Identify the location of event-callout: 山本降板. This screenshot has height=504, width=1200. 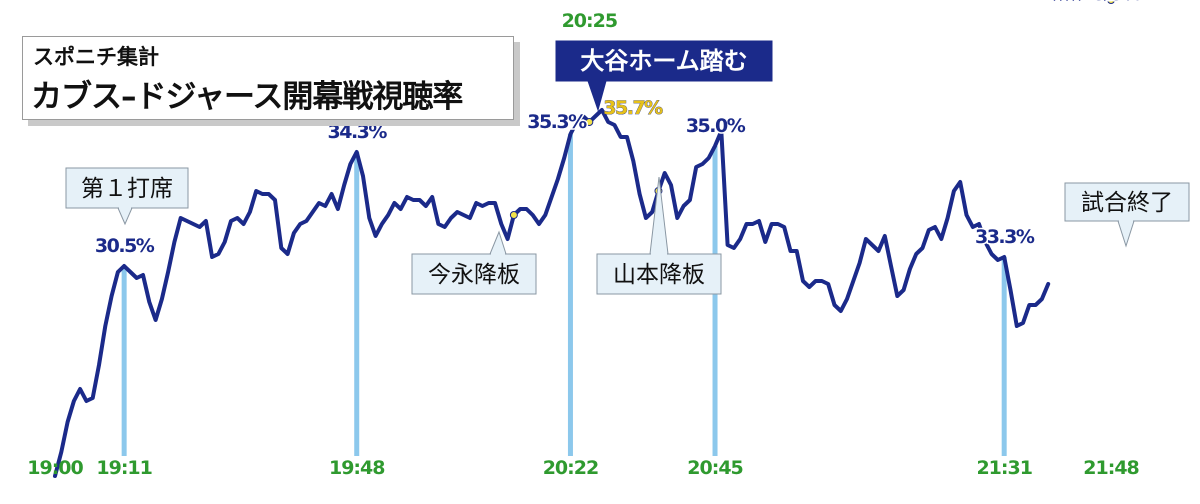
(659, 235).